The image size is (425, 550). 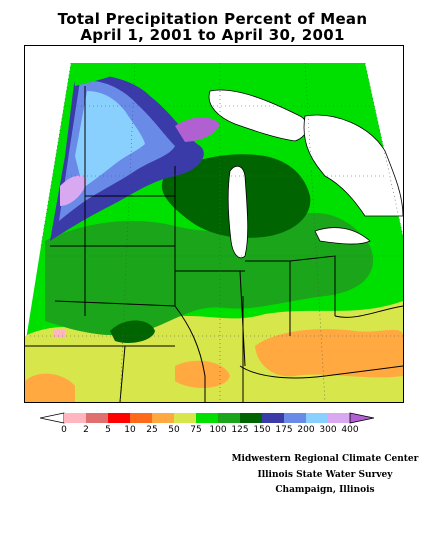 I want to click on region-50-75-southeast, so click(x=329, y=353).